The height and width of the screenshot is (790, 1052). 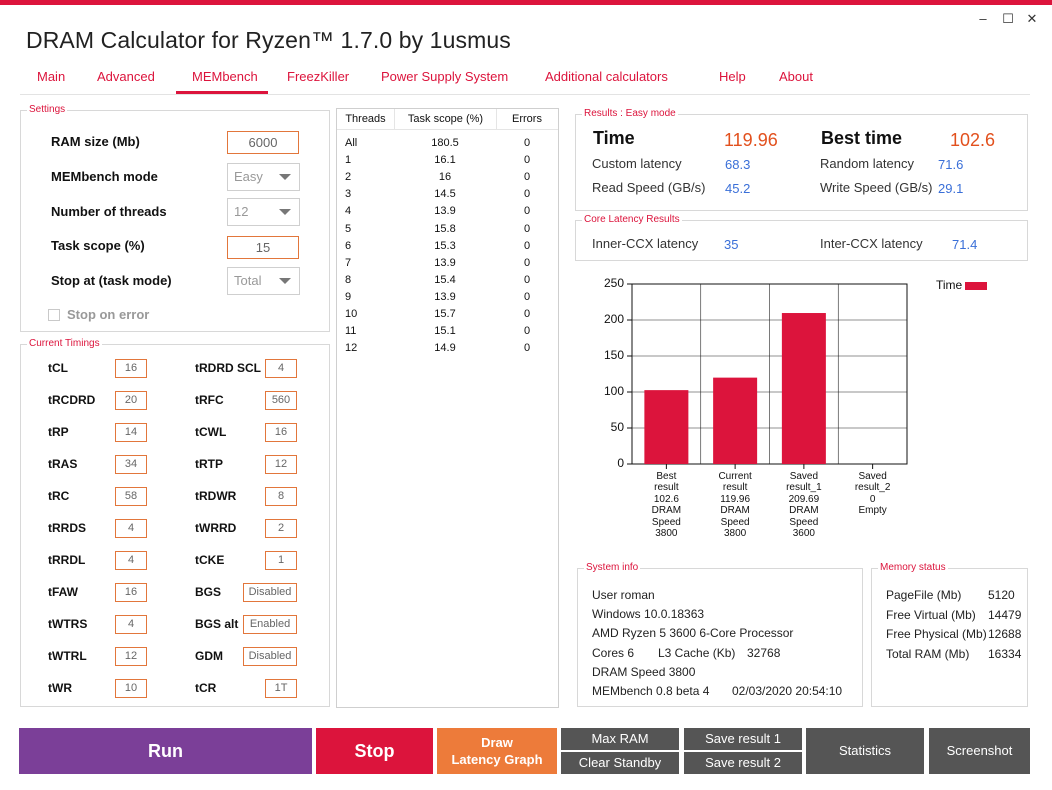 I want to click on system-membench-version: MEMbench 0.8 beta 4, so click(x=651, y=691).